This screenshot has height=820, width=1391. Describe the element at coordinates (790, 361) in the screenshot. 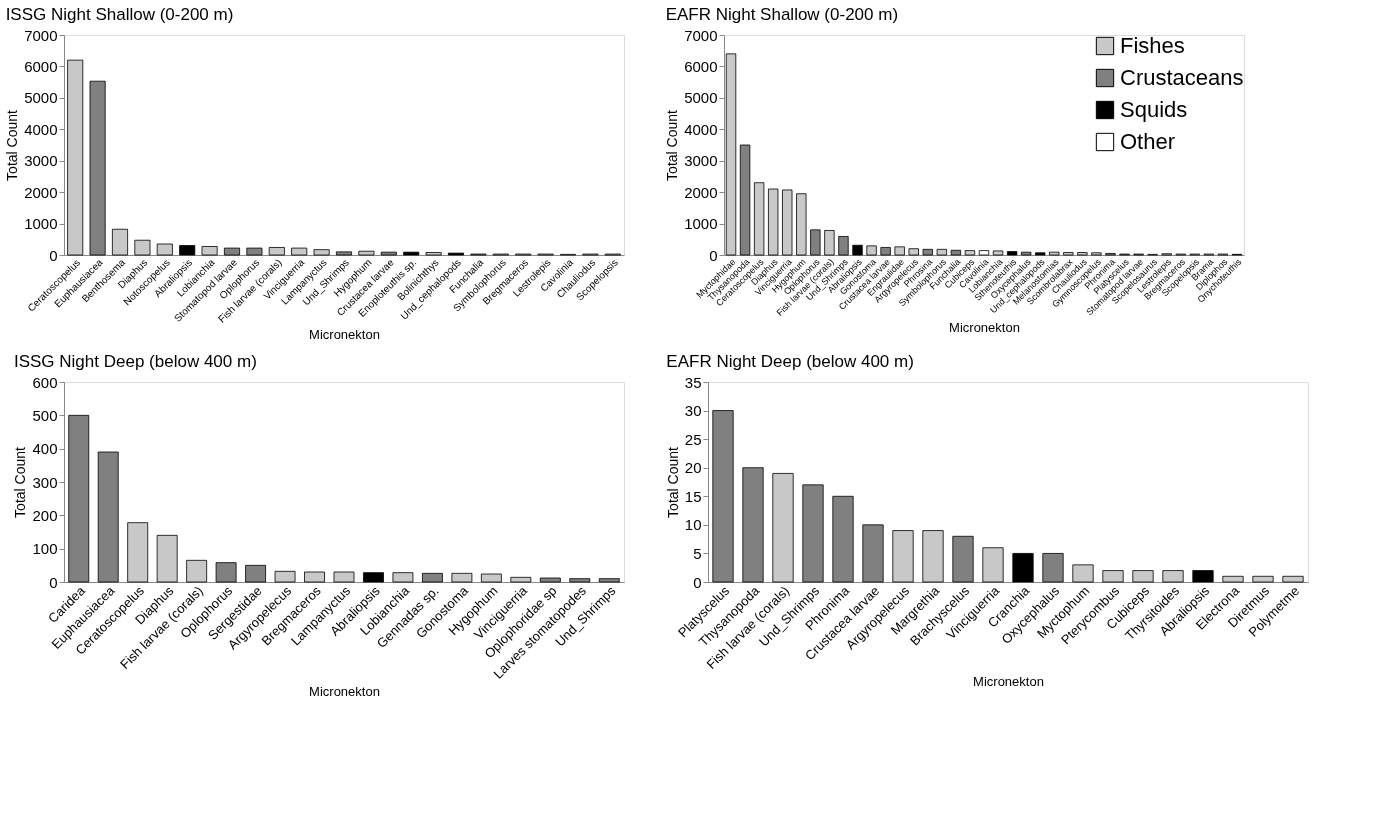

I see `chart-title: EAFR Night Deep (below 400 m)` at that location.